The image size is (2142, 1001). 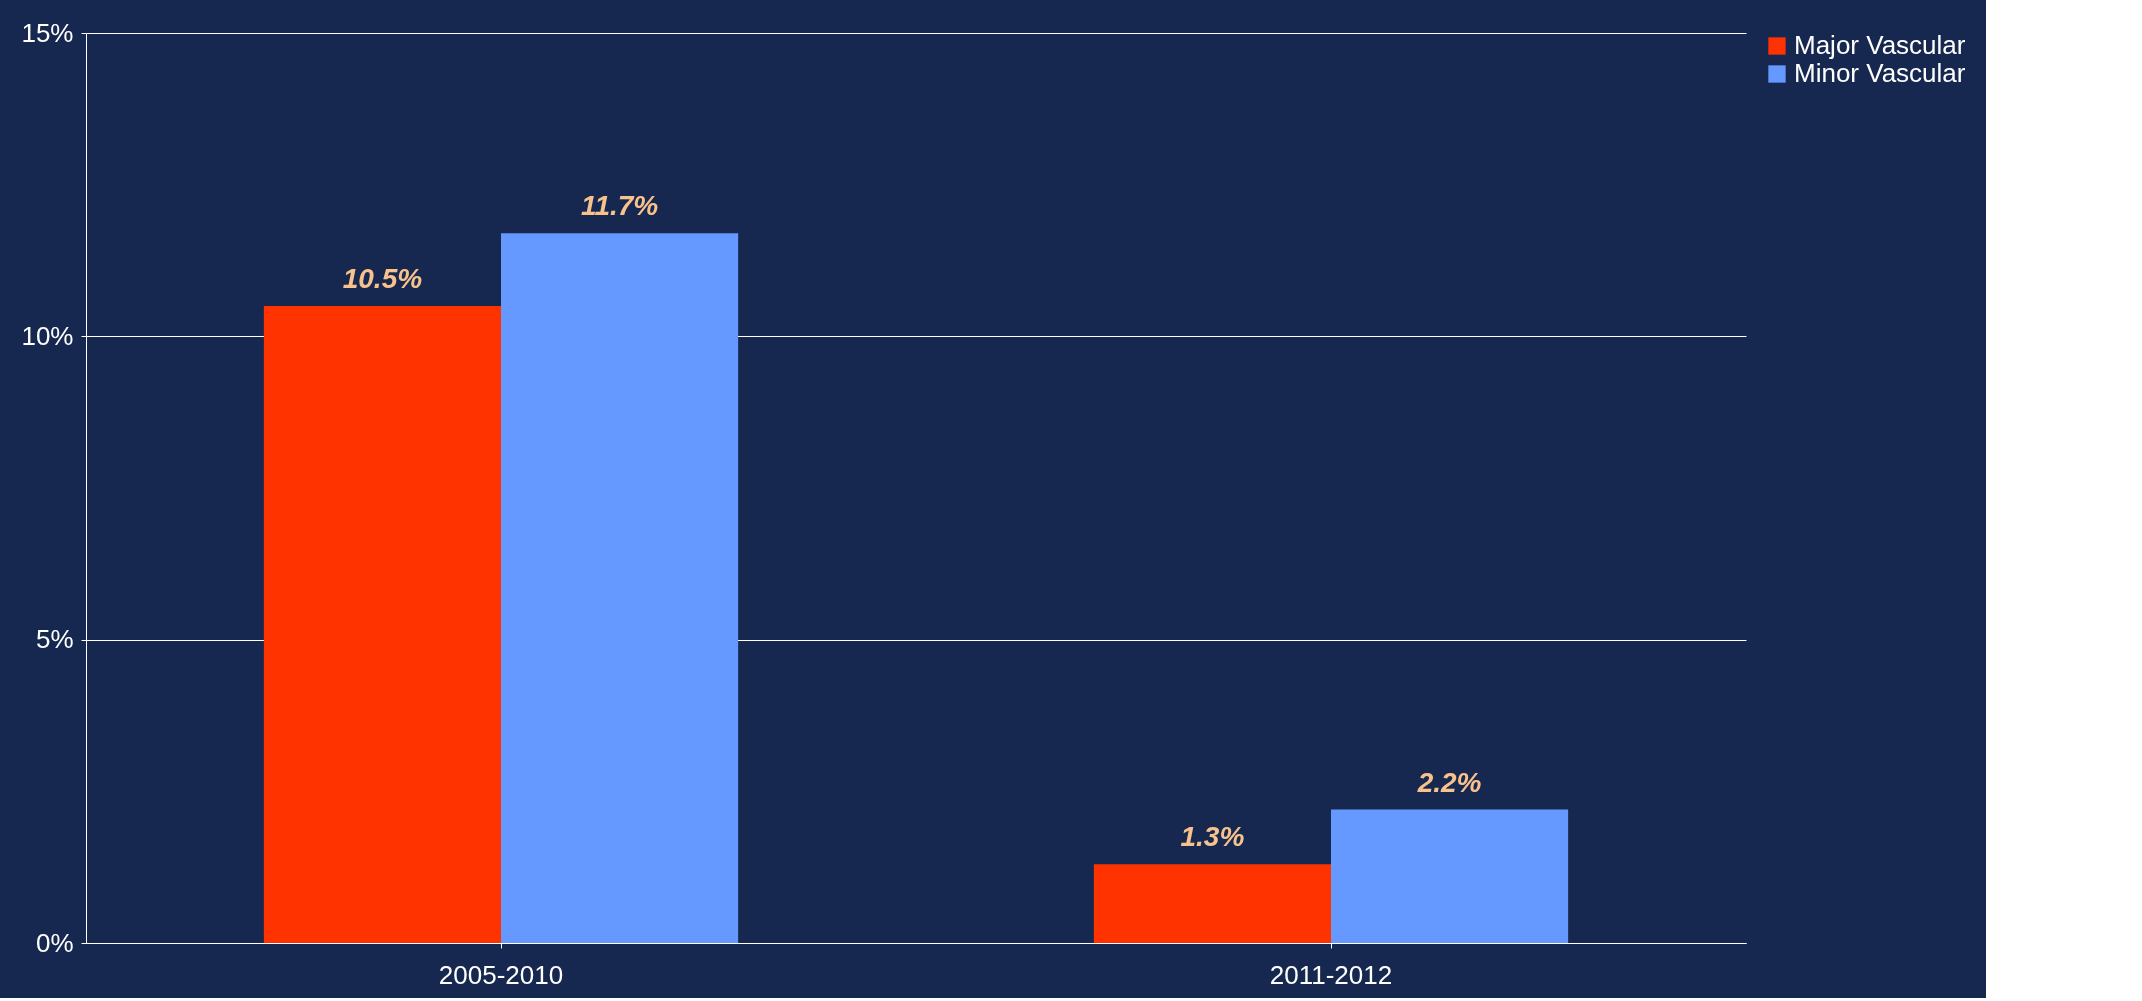 What do you see at coordinates (619, 206) in the screenshot?
I see `data-label: 11.7%` at bounding box center [619, 206].